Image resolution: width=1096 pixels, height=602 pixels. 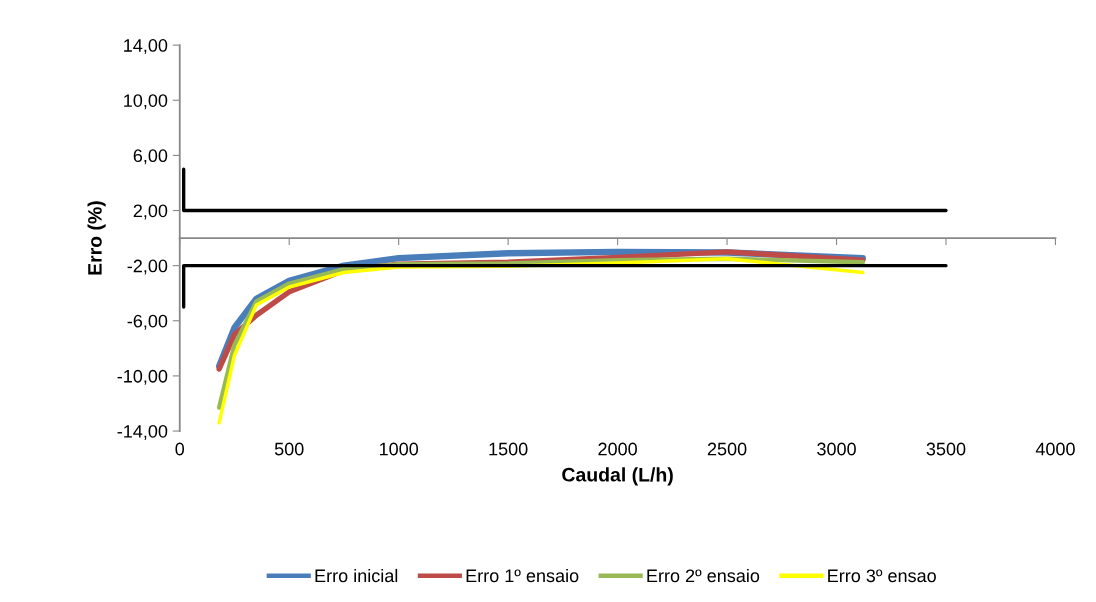 What do you see at coordinates (508, 449) in the screenshot?
I see `x-tick-label: 1500` at bounding box center [508, 449].